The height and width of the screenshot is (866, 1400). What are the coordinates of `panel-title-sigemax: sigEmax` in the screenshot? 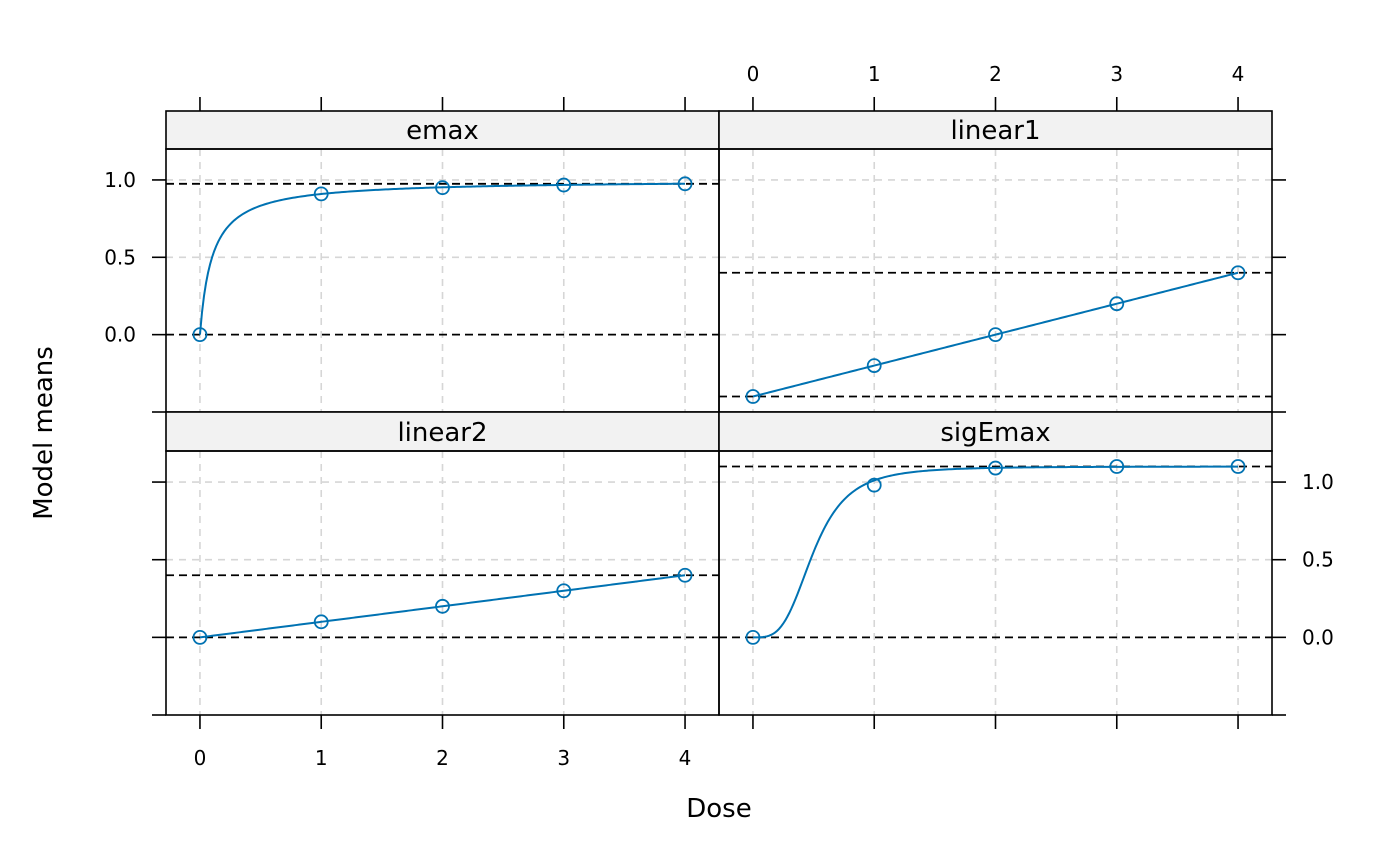 It's located at (995, 433).